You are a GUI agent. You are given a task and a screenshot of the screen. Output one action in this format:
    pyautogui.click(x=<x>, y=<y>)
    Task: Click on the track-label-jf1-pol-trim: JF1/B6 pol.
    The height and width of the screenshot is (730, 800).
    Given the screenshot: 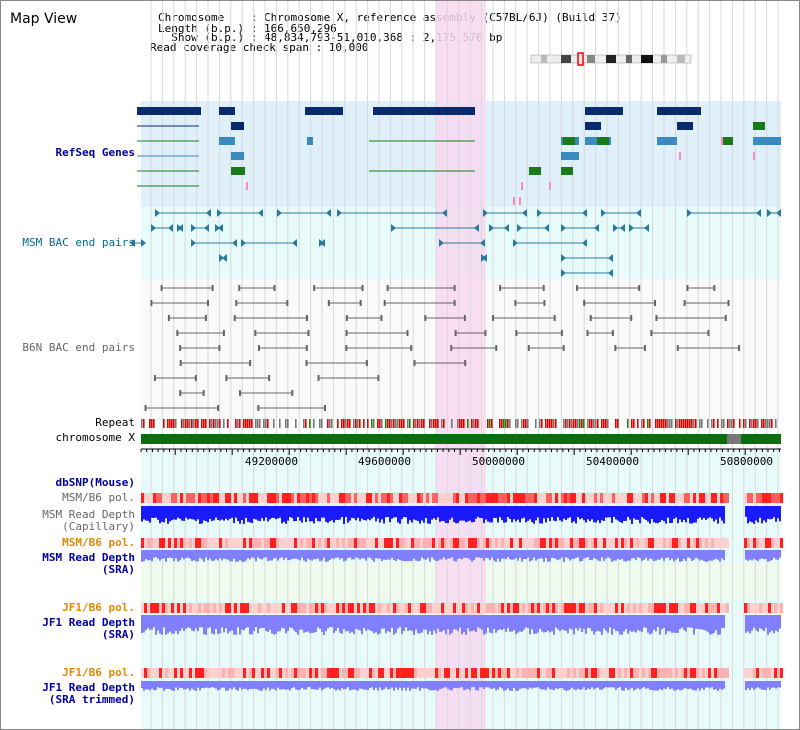 What is the action you would take?
    pyautogui.click(x=98, y=672)
    